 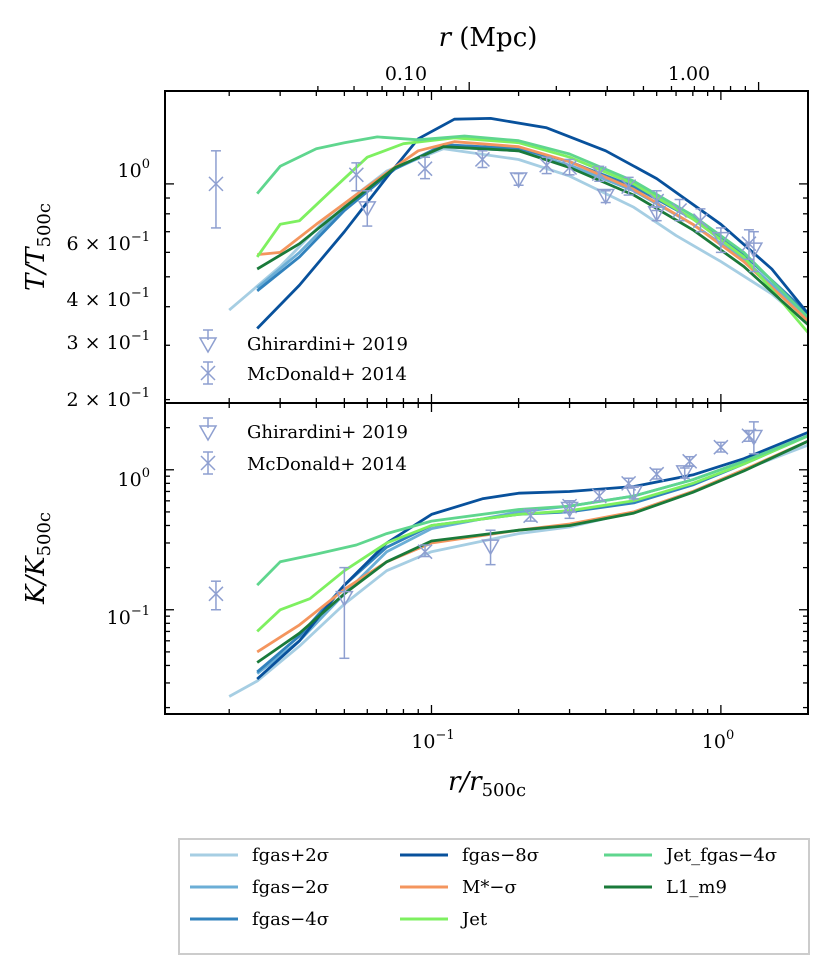 What do you see at coordinates (327, 344) in the screenshot?
I see `temperature-legend-ghirardini: Ghirardini+ 2019` at bounding box center [327, 344].